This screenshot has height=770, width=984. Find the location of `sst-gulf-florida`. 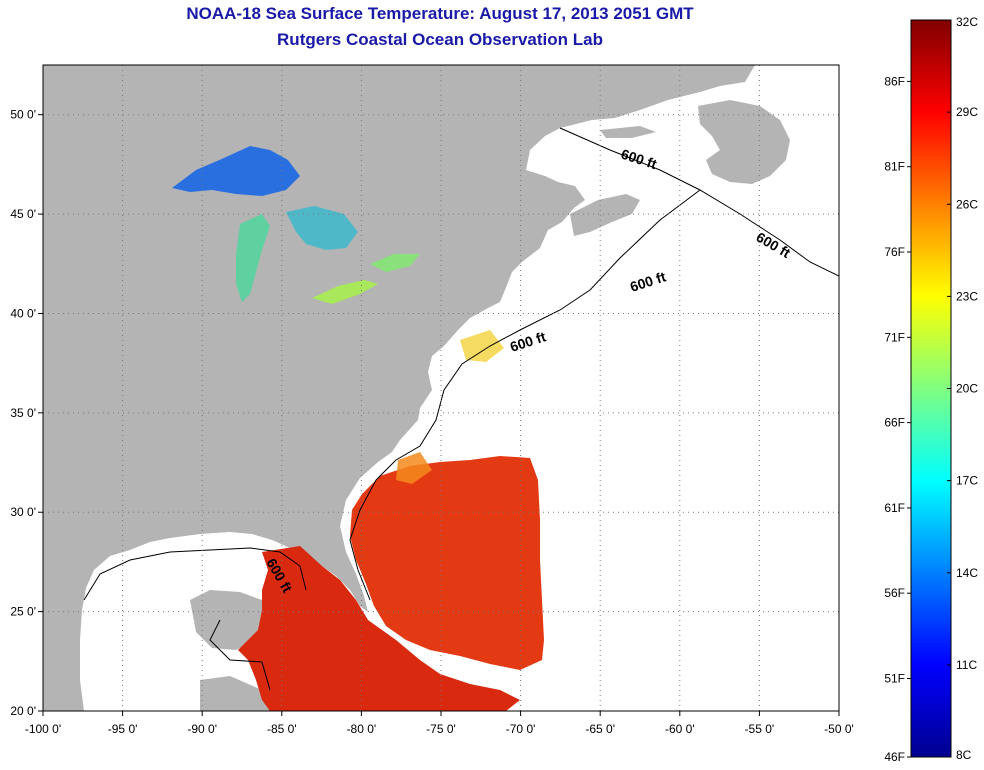

sst-gulf-florida is located at coordinates (379, 628).